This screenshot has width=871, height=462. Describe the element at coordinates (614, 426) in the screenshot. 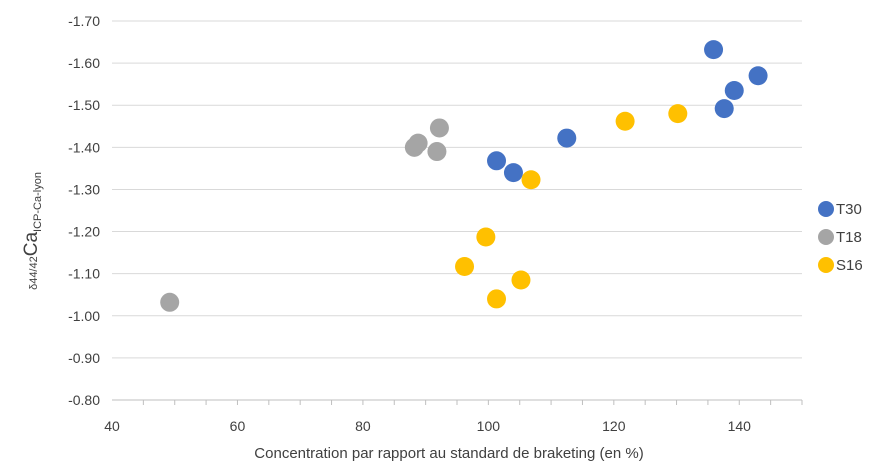

I see `x-tick-label: 120` at that location.